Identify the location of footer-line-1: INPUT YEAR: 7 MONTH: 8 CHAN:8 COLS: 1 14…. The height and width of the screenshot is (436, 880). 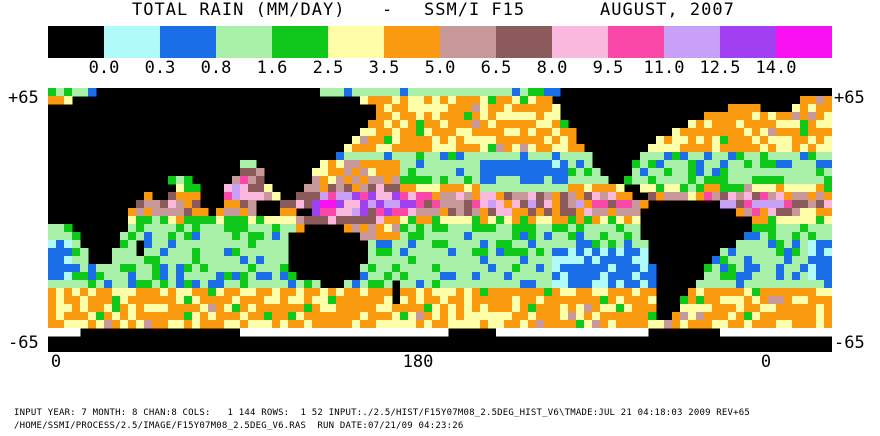
(382, 413).